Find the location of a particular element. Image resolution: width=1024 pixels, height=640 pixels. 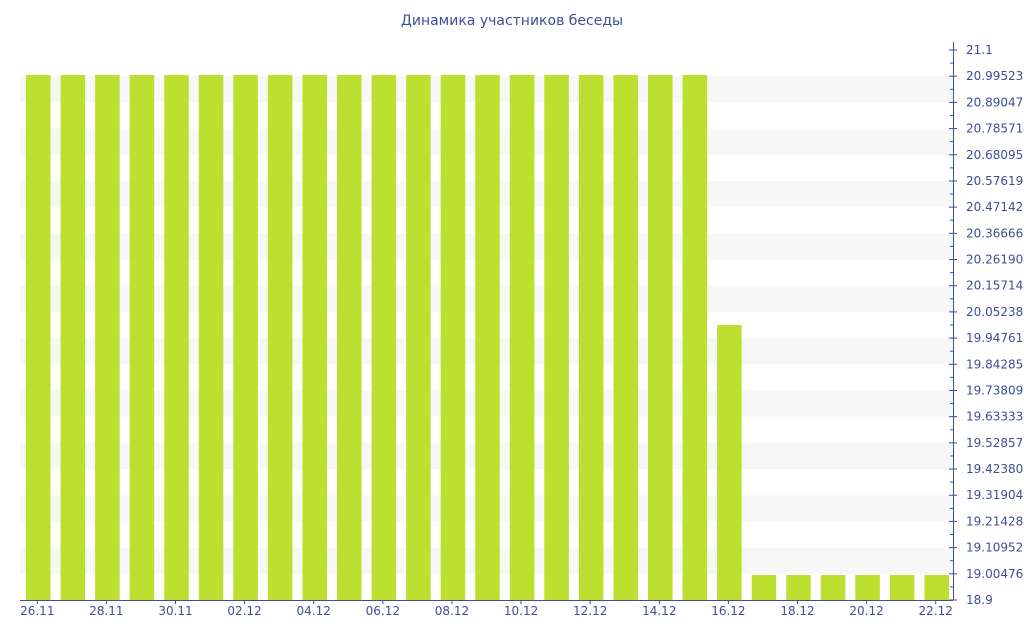

x-tick-label: 10.12 is located at coordinates (521, 611).